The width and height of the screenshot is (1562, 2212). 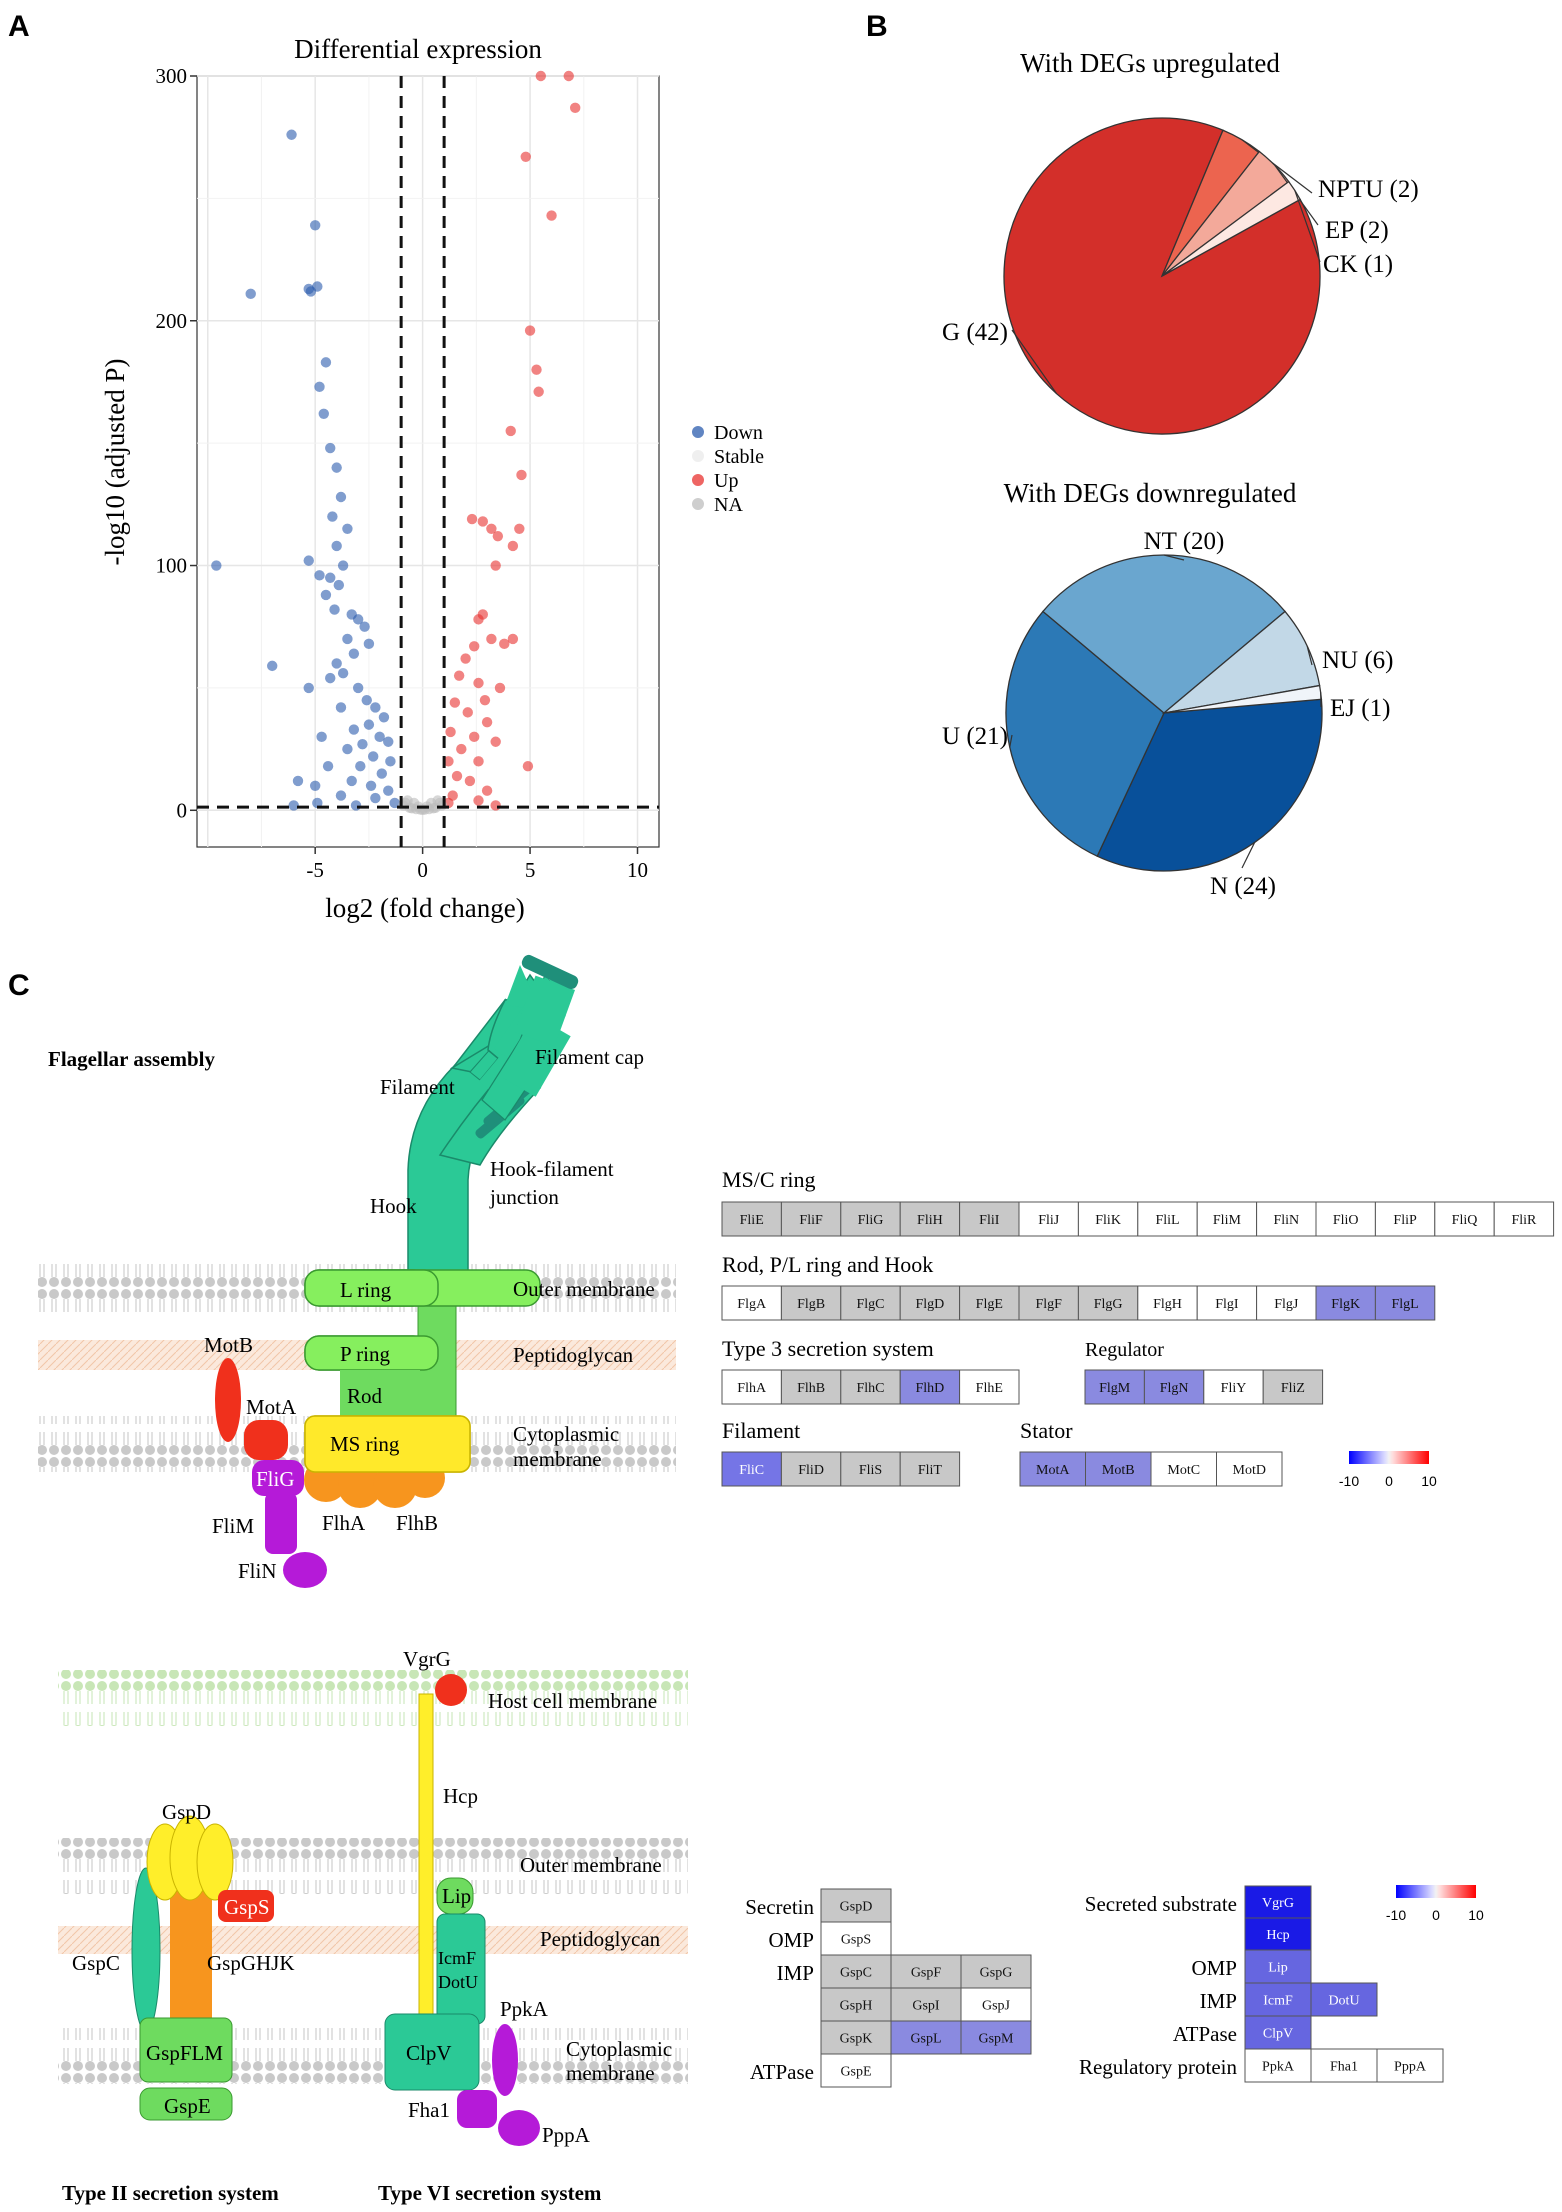 I want to click on color-scale-secretion, so click(x=1436, y=1891).